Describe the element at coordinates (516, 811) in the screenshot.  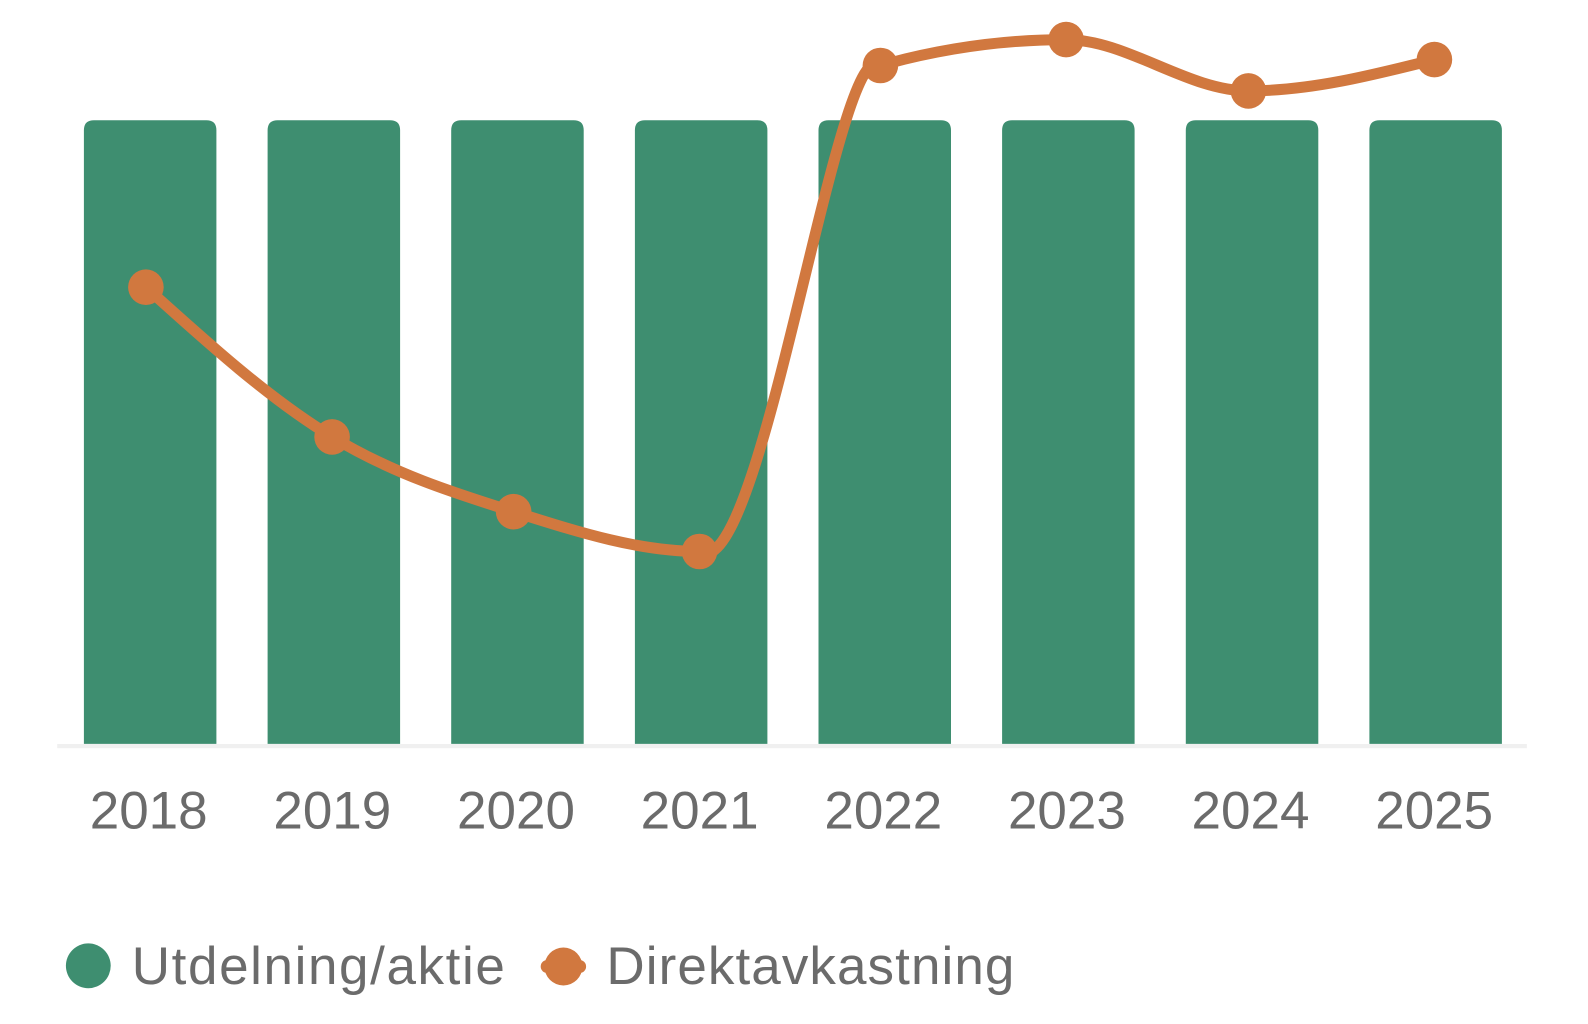
I see `svg-text: 2020` at that location.